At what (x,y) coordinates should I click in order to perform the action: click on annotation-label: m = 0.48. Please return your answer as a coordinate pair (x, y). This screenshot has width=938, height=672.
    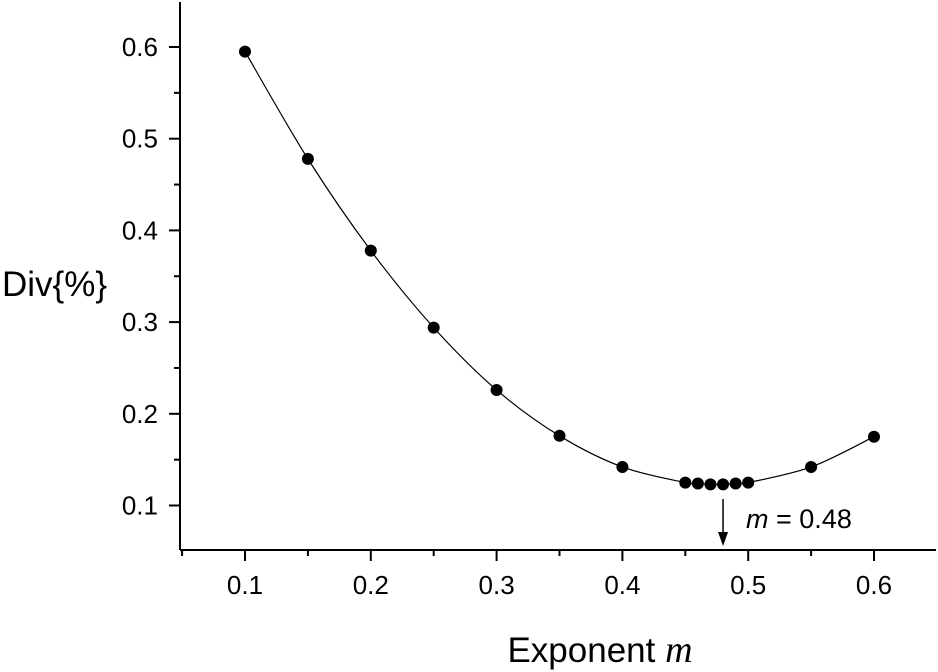
    Looking at the image, I should click on (799, 519).